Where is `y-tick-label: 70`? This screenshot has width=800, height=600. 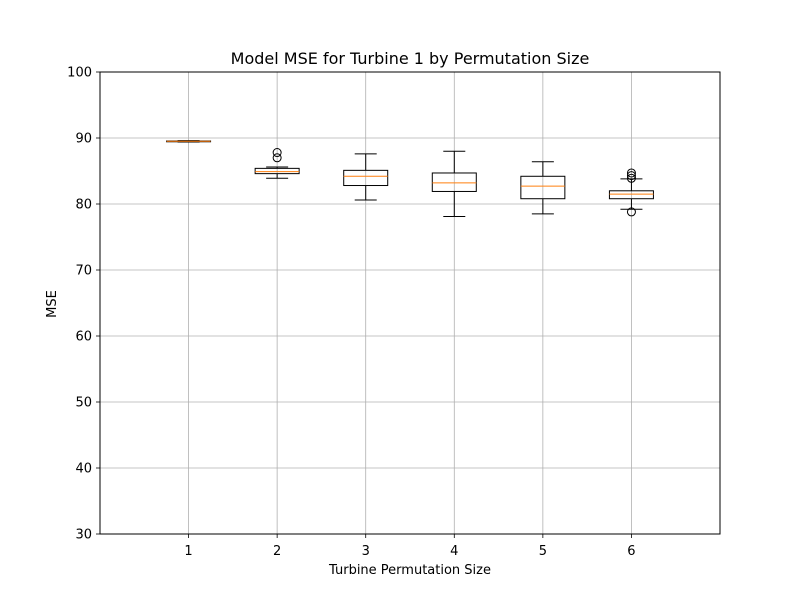 y-tick-label: 70 is located at coordinates (83, 271).